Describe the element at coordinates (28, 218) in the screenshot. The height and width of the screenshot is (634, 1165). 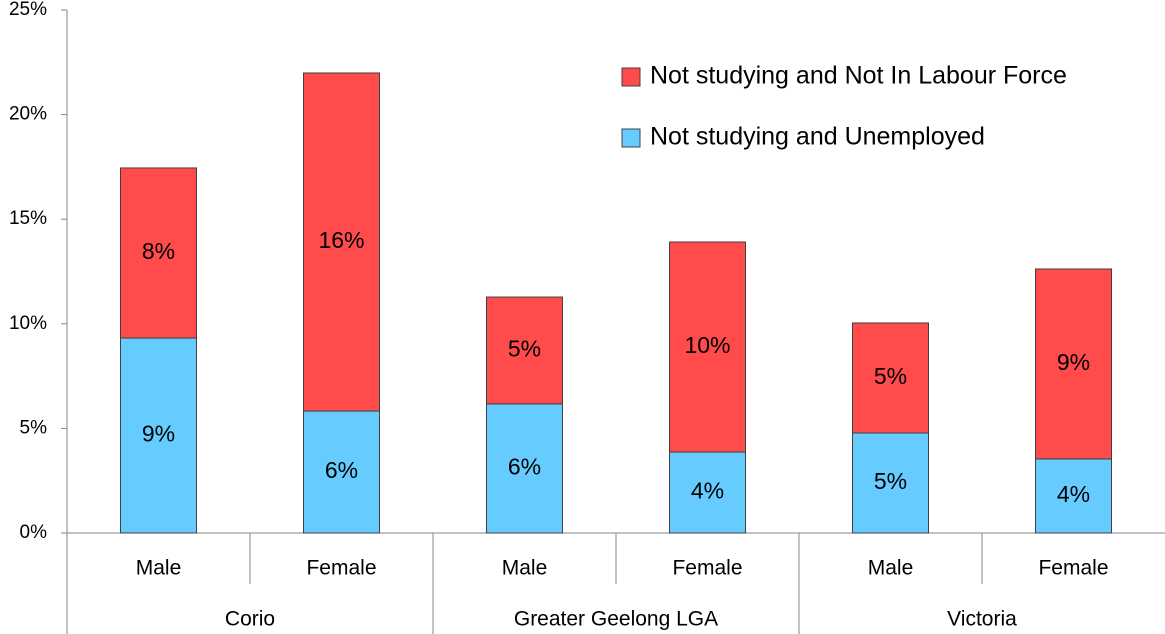
I see `y-tick-label: 15%` at that location.